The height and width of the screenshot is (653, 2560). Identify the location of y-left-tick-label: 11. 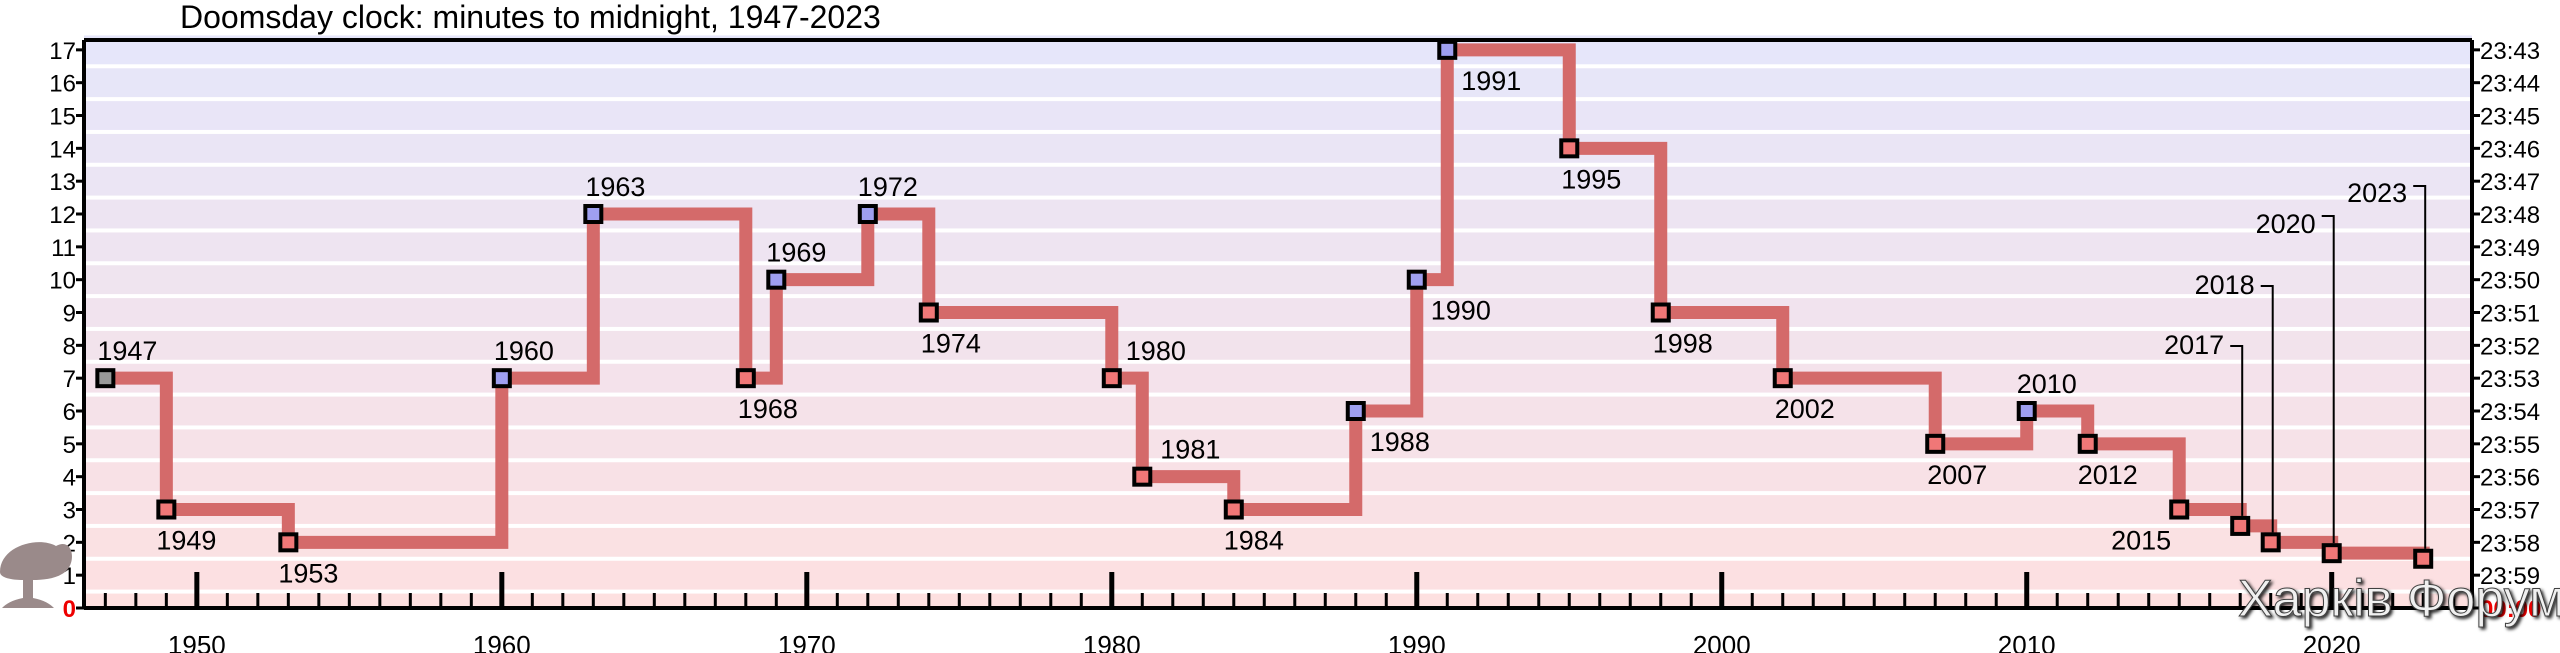
(63, 248).